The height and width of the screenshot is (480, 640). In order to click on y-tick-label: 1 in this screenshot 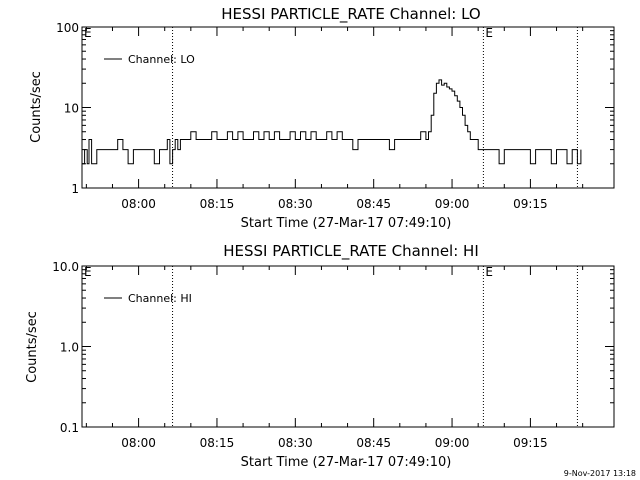, I will do `click(75, 189)`.